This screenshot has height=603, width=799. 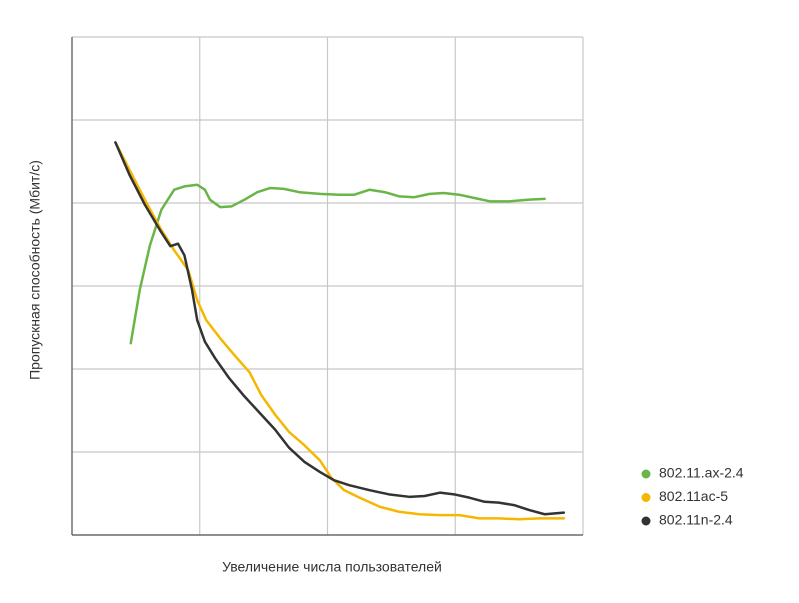 I want to click on x-axis-label: Увеличение числа пользователей, so click(x=332, y=567).